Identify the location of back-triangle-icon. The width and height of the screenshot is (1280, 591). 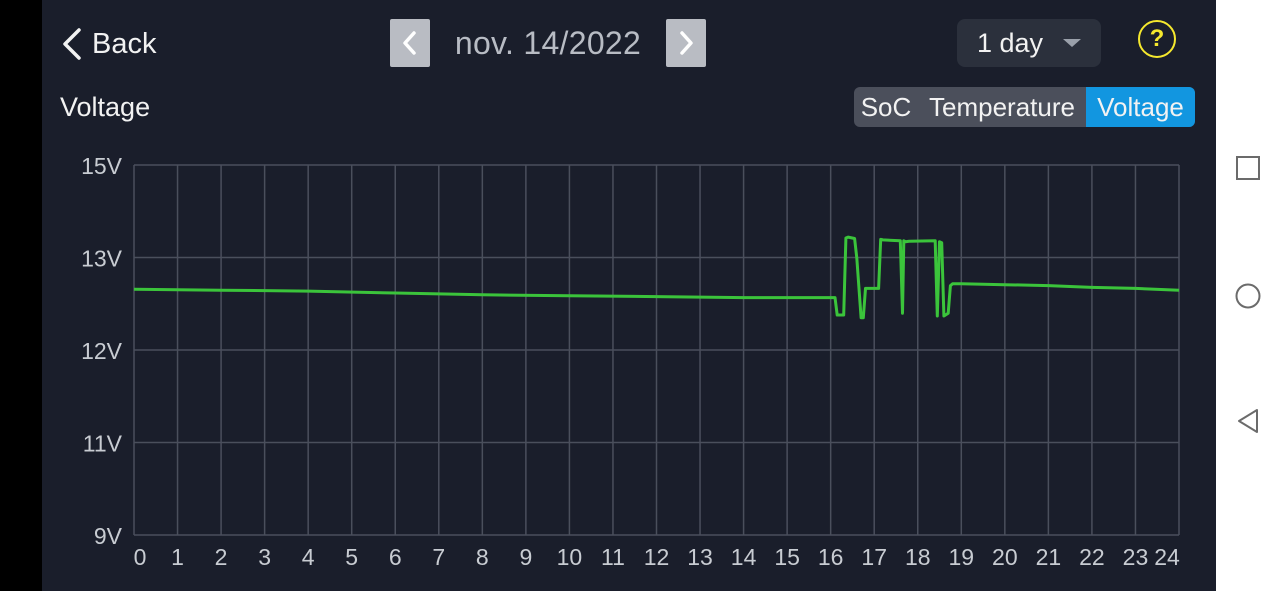
(1248, 421).